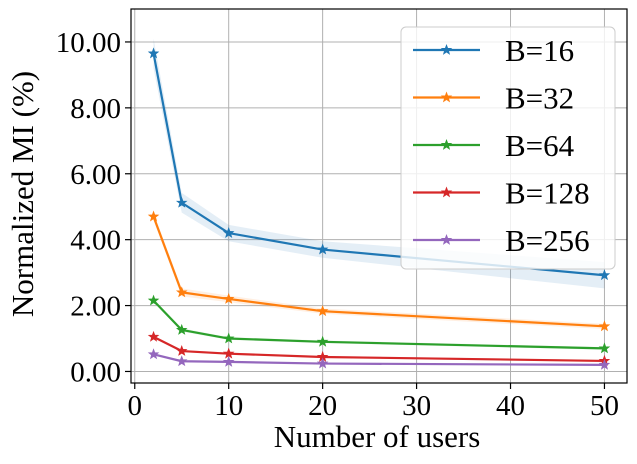 This screenshot has width=637, height=464. I want to click on y-tick-label: 4.00, so click(95, 241).